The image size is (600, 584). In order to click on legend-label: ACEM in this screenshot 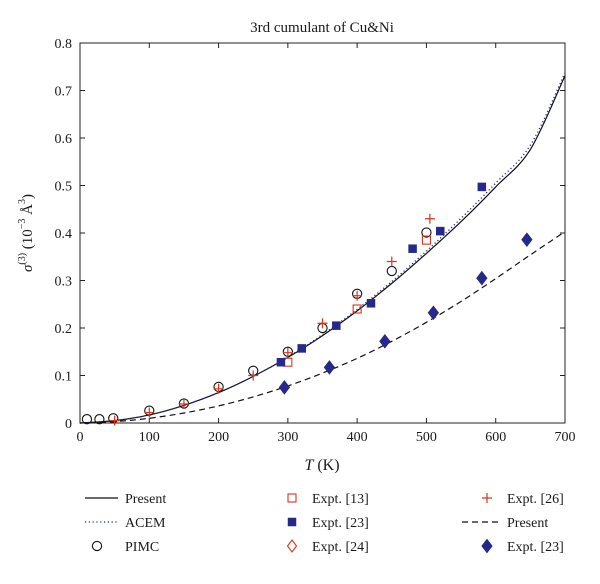, I will do `click(145, 523)`.